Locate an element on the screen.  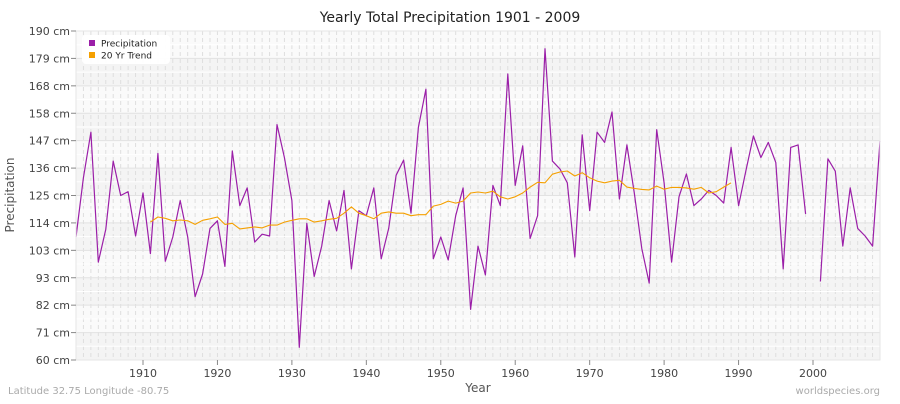
chart-title: Yearly Total Precipitation 1901 - 2009 is located at coordinates (450, 18).